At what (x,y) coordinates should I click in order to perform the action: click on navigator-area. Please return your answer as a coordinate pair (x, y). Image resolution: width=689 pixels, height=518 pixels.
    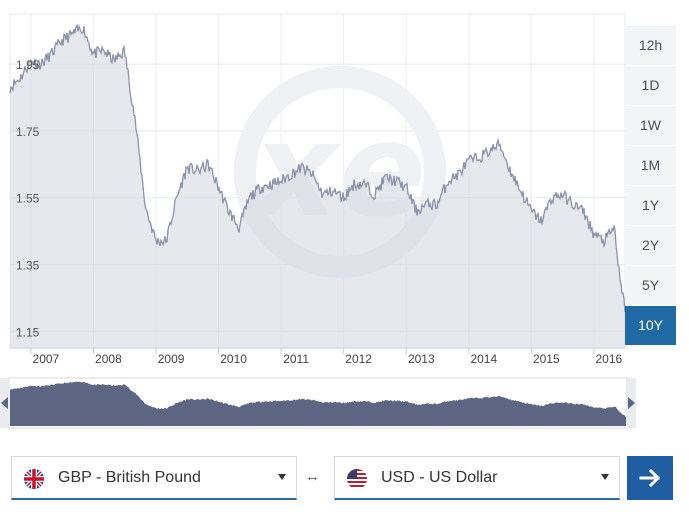
    Looking at the image, I should click on (318, 403).